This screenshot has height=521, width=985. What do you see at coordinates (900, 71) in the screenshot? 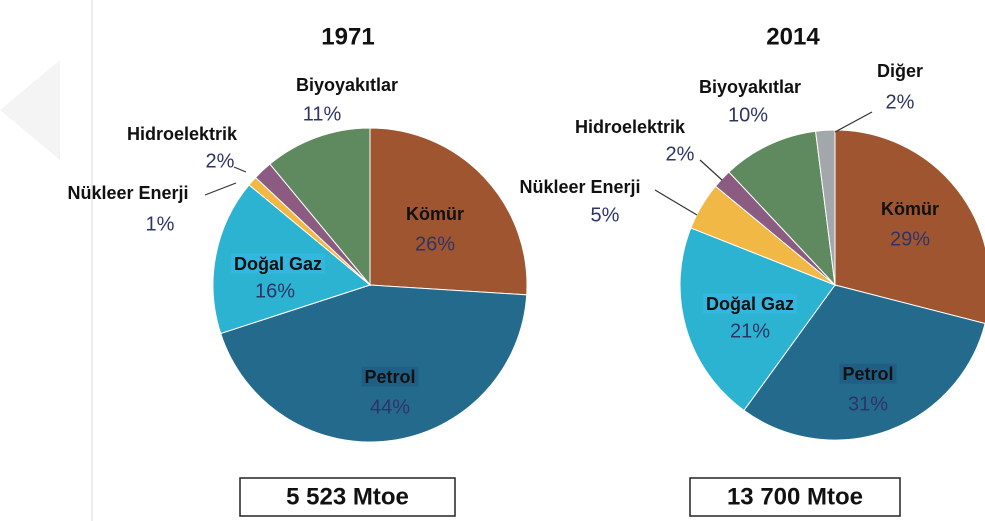
I see `slice-name: Diğer` at bounding box center [900, 71].